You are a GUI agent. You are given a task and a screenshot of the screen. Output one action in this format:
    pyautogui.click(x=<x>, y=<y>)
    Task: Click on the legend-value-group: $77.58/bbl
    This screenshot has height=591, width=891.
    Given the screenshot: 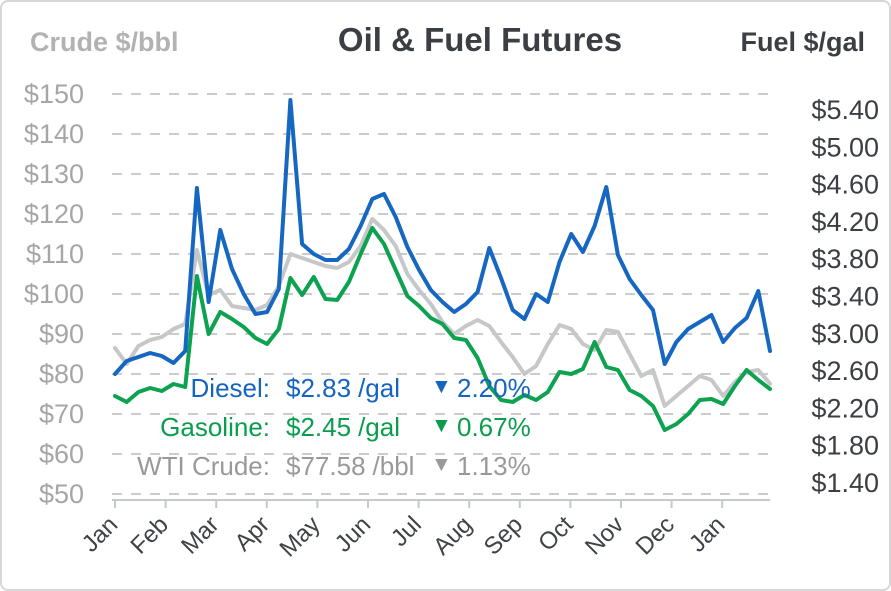 What is the action you would take?
    pyautogui.click(x=350, y=466)
    